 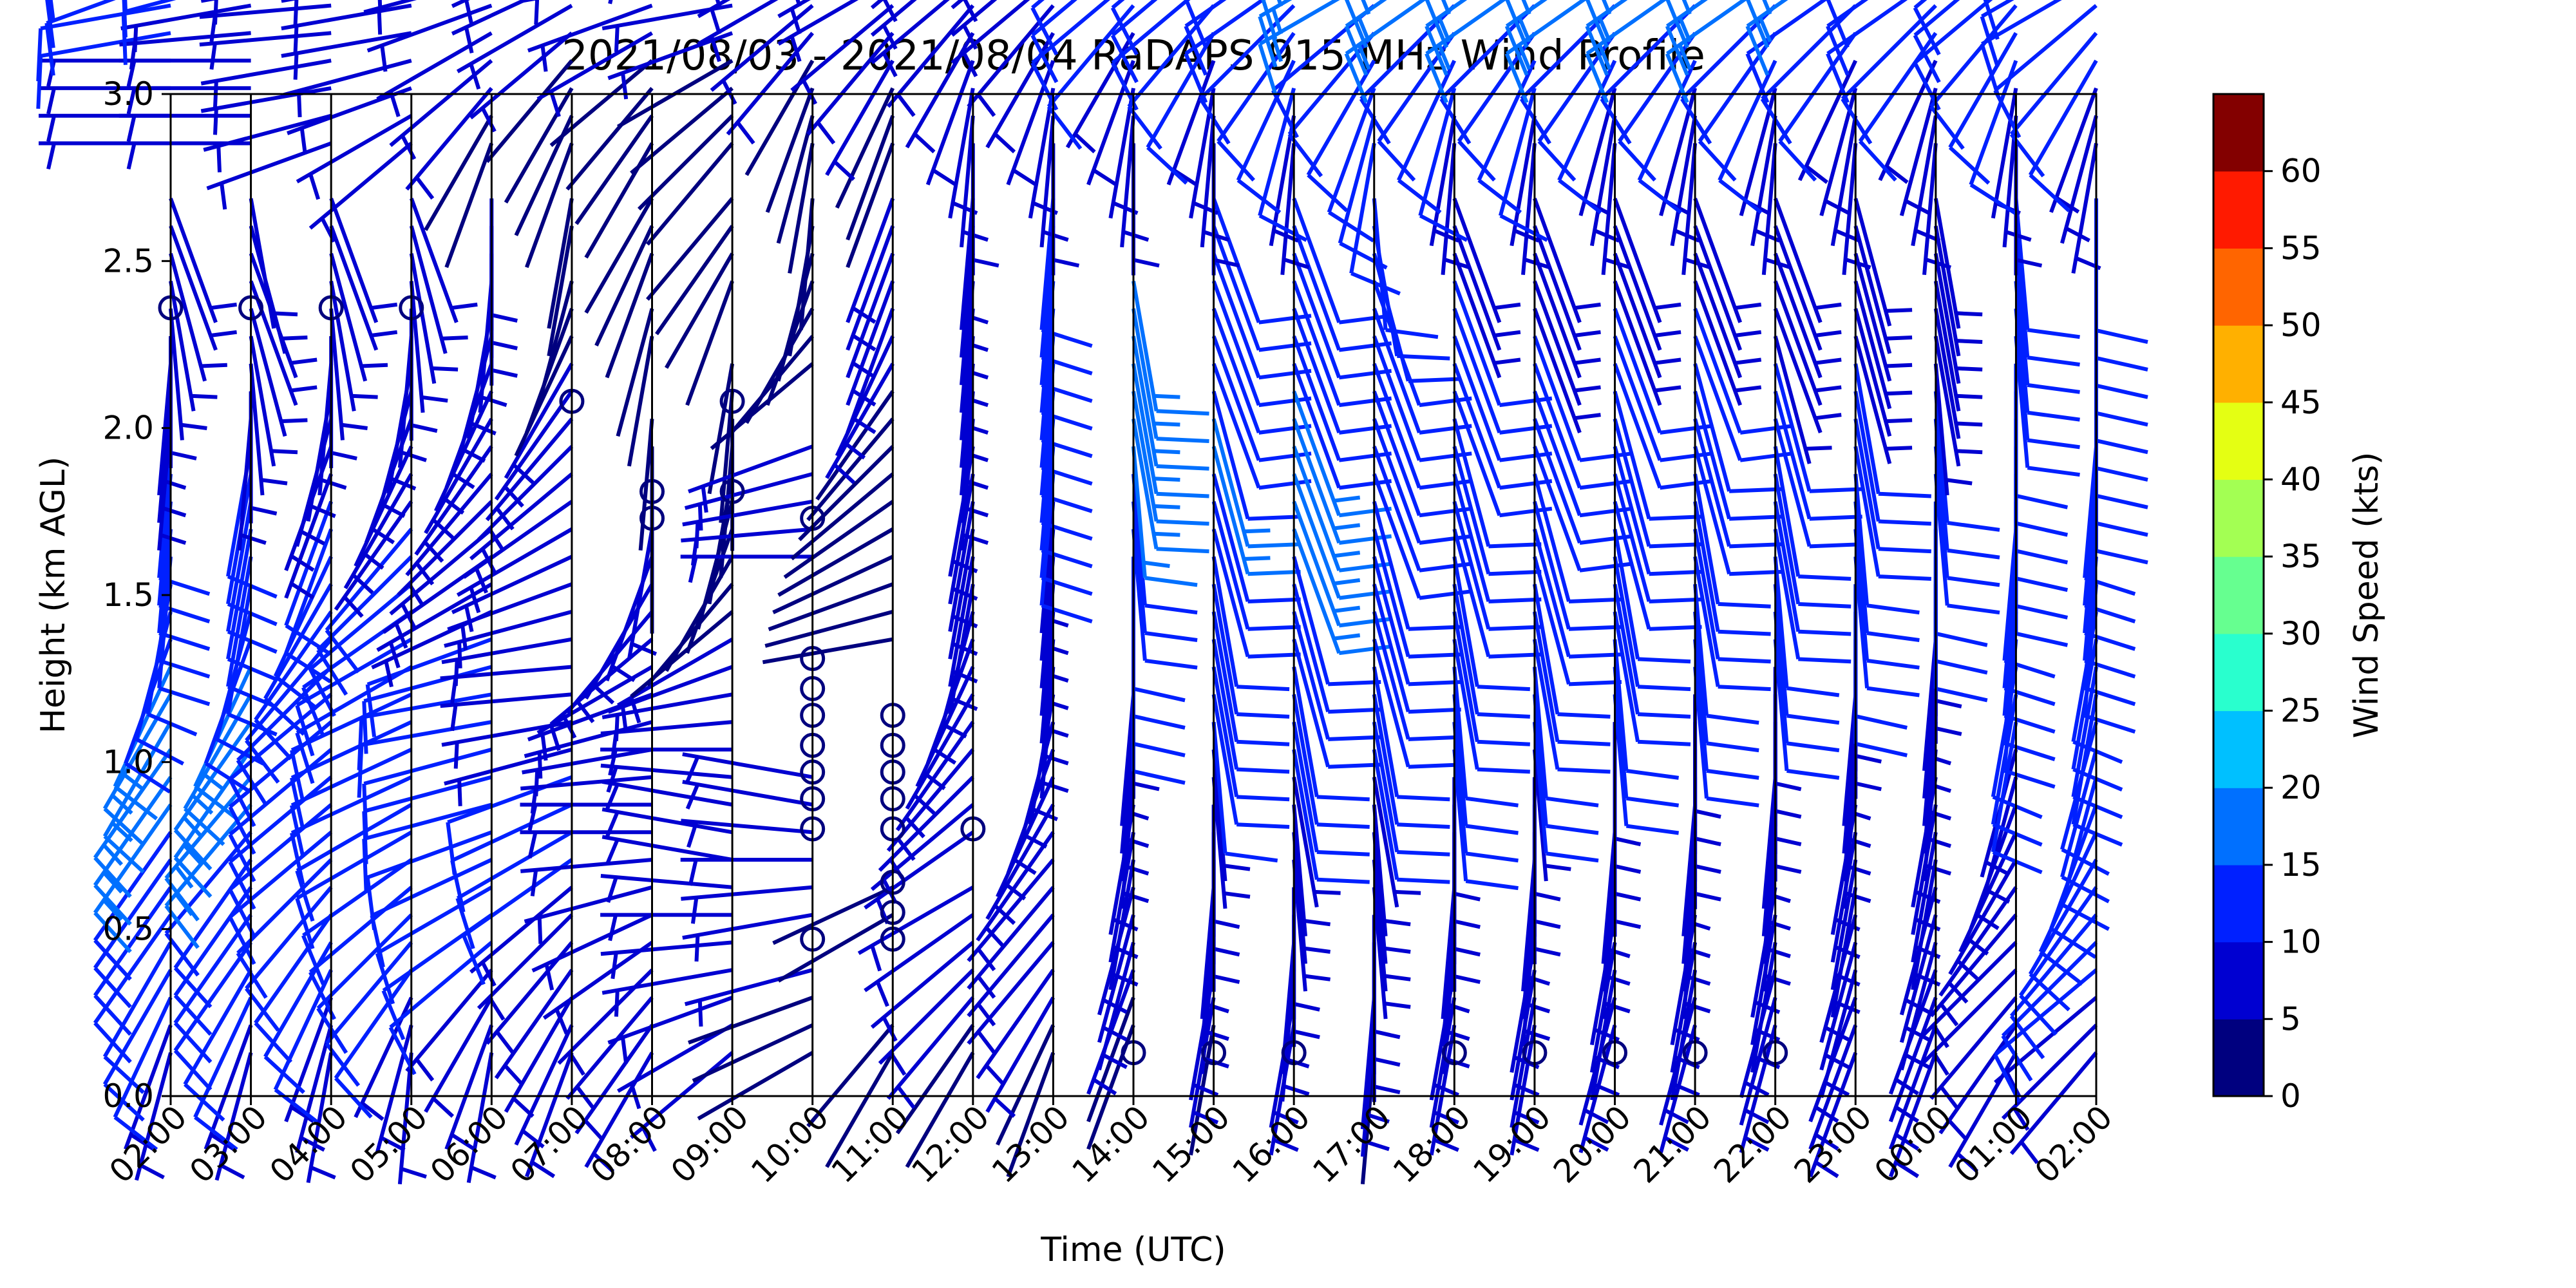 I want to click on colorbar-tick-label: 50, so click(x=2301, y=326).